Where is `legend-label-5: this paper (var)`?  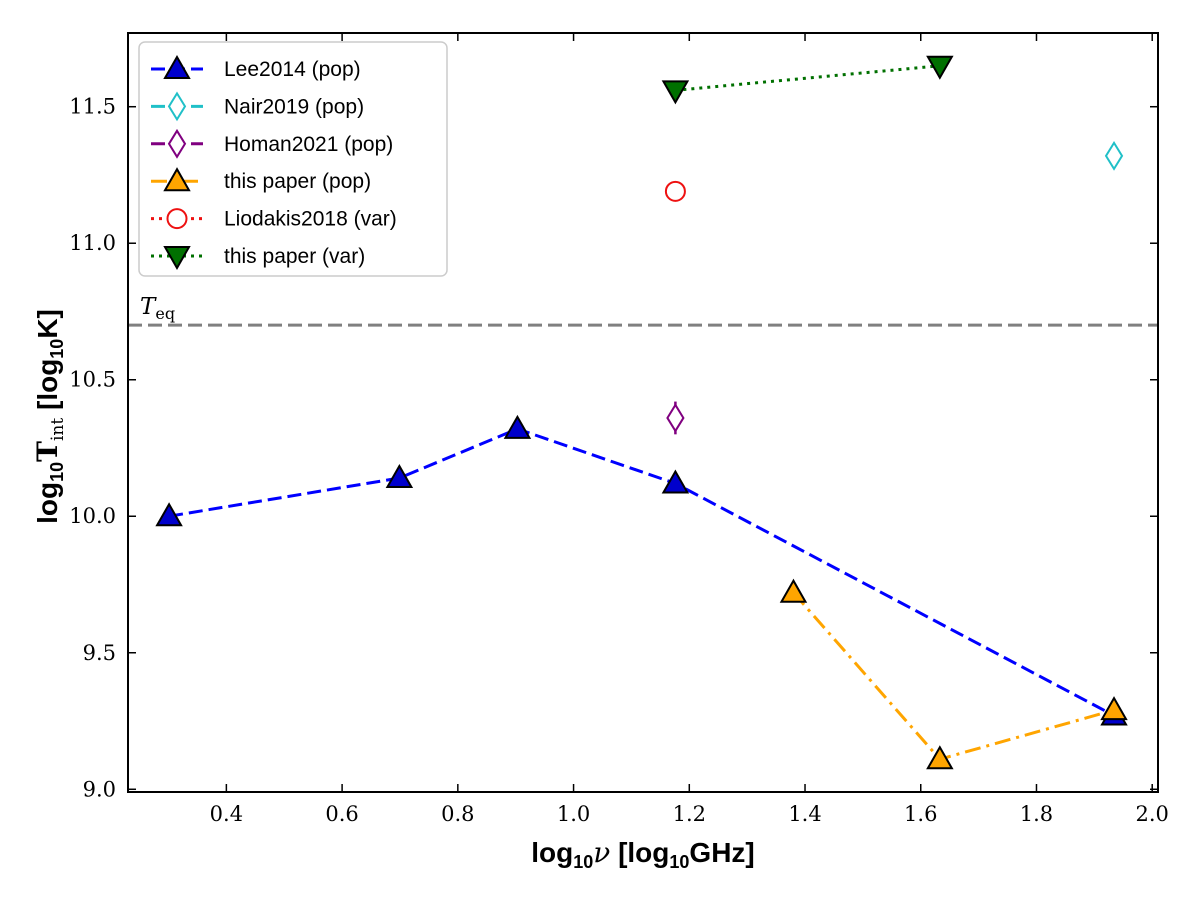
legend-label-5: this paper (var) is located at coordinates (294, 256).